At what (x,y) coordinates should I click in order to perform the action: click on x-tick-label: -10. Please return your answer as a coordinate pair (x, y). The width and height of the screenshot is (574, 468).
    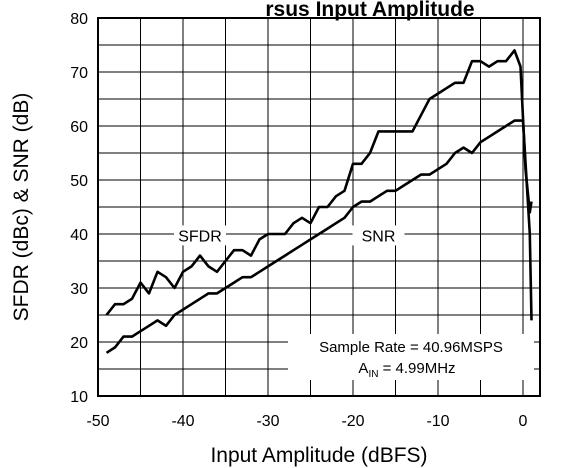
    Looking at the image, I should click on (437, 421).